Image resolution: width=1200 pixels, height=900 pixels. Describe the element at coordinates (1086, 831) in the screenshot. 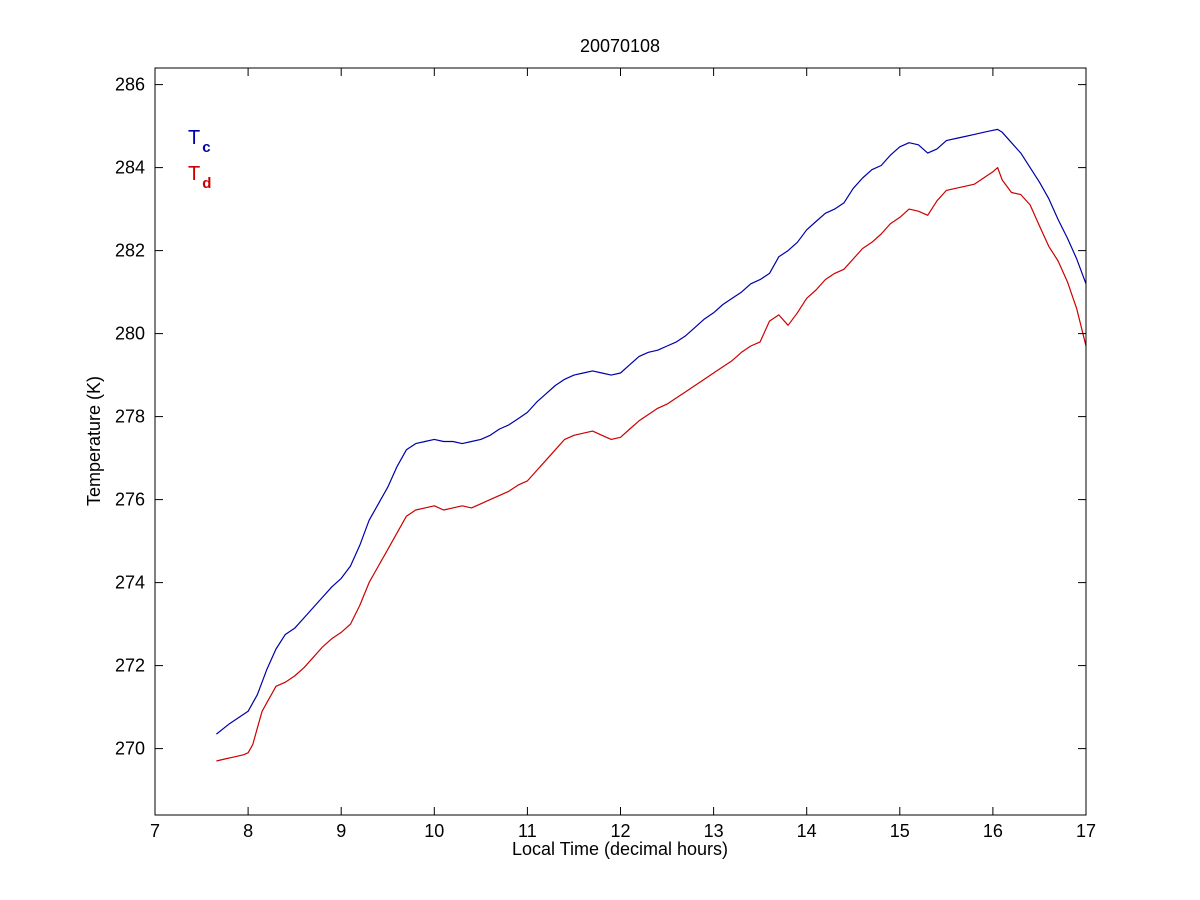

I see `x-tick-label: 17` at that location.